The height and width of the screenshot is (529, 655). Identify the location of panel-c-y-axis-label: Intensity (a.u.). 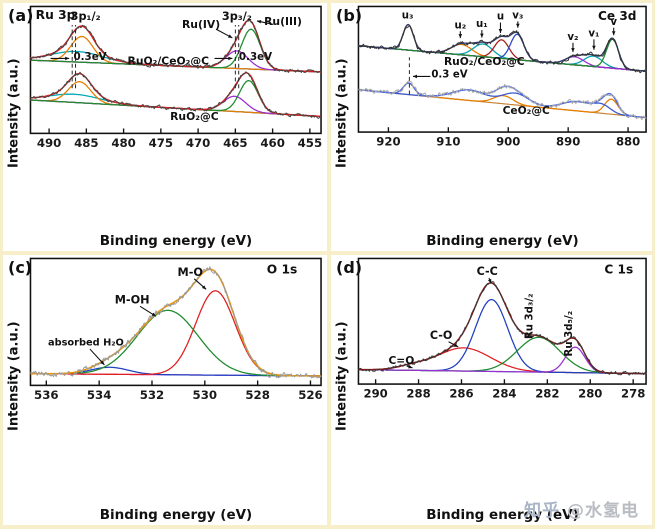
(14, 376).